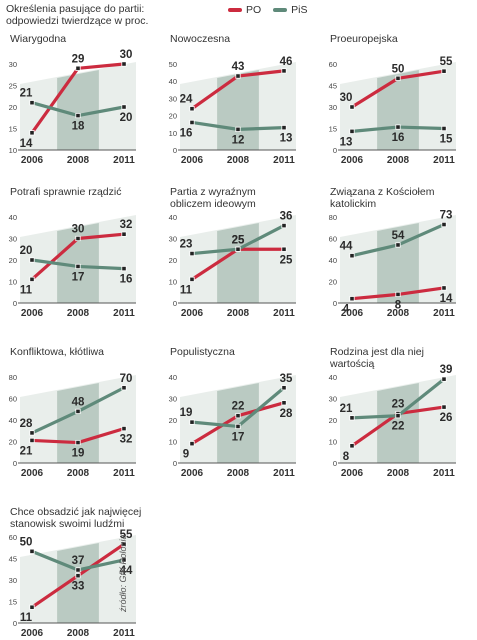 This screenshot has height=640, width=477. I want to click on series-po: 11 30 32, so click(76, 257).